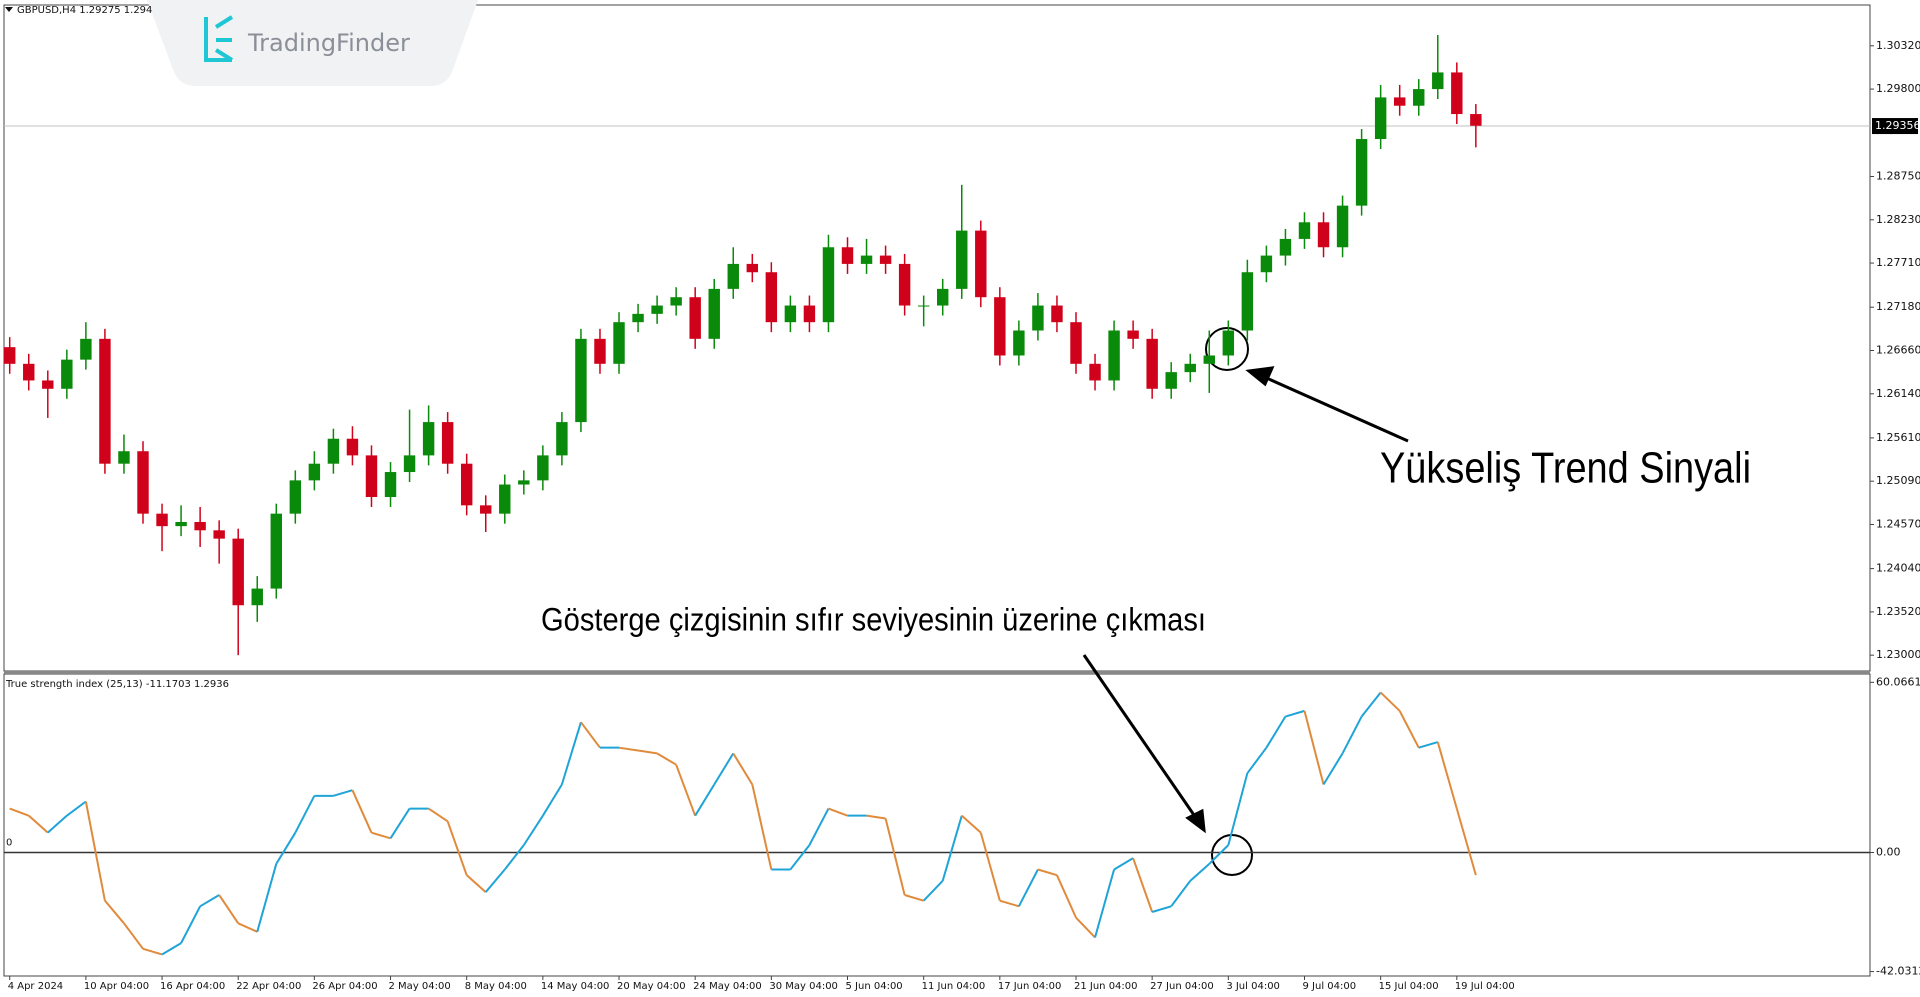  I want to click on y-tick-label: 1.30320, so click(1898, 45).